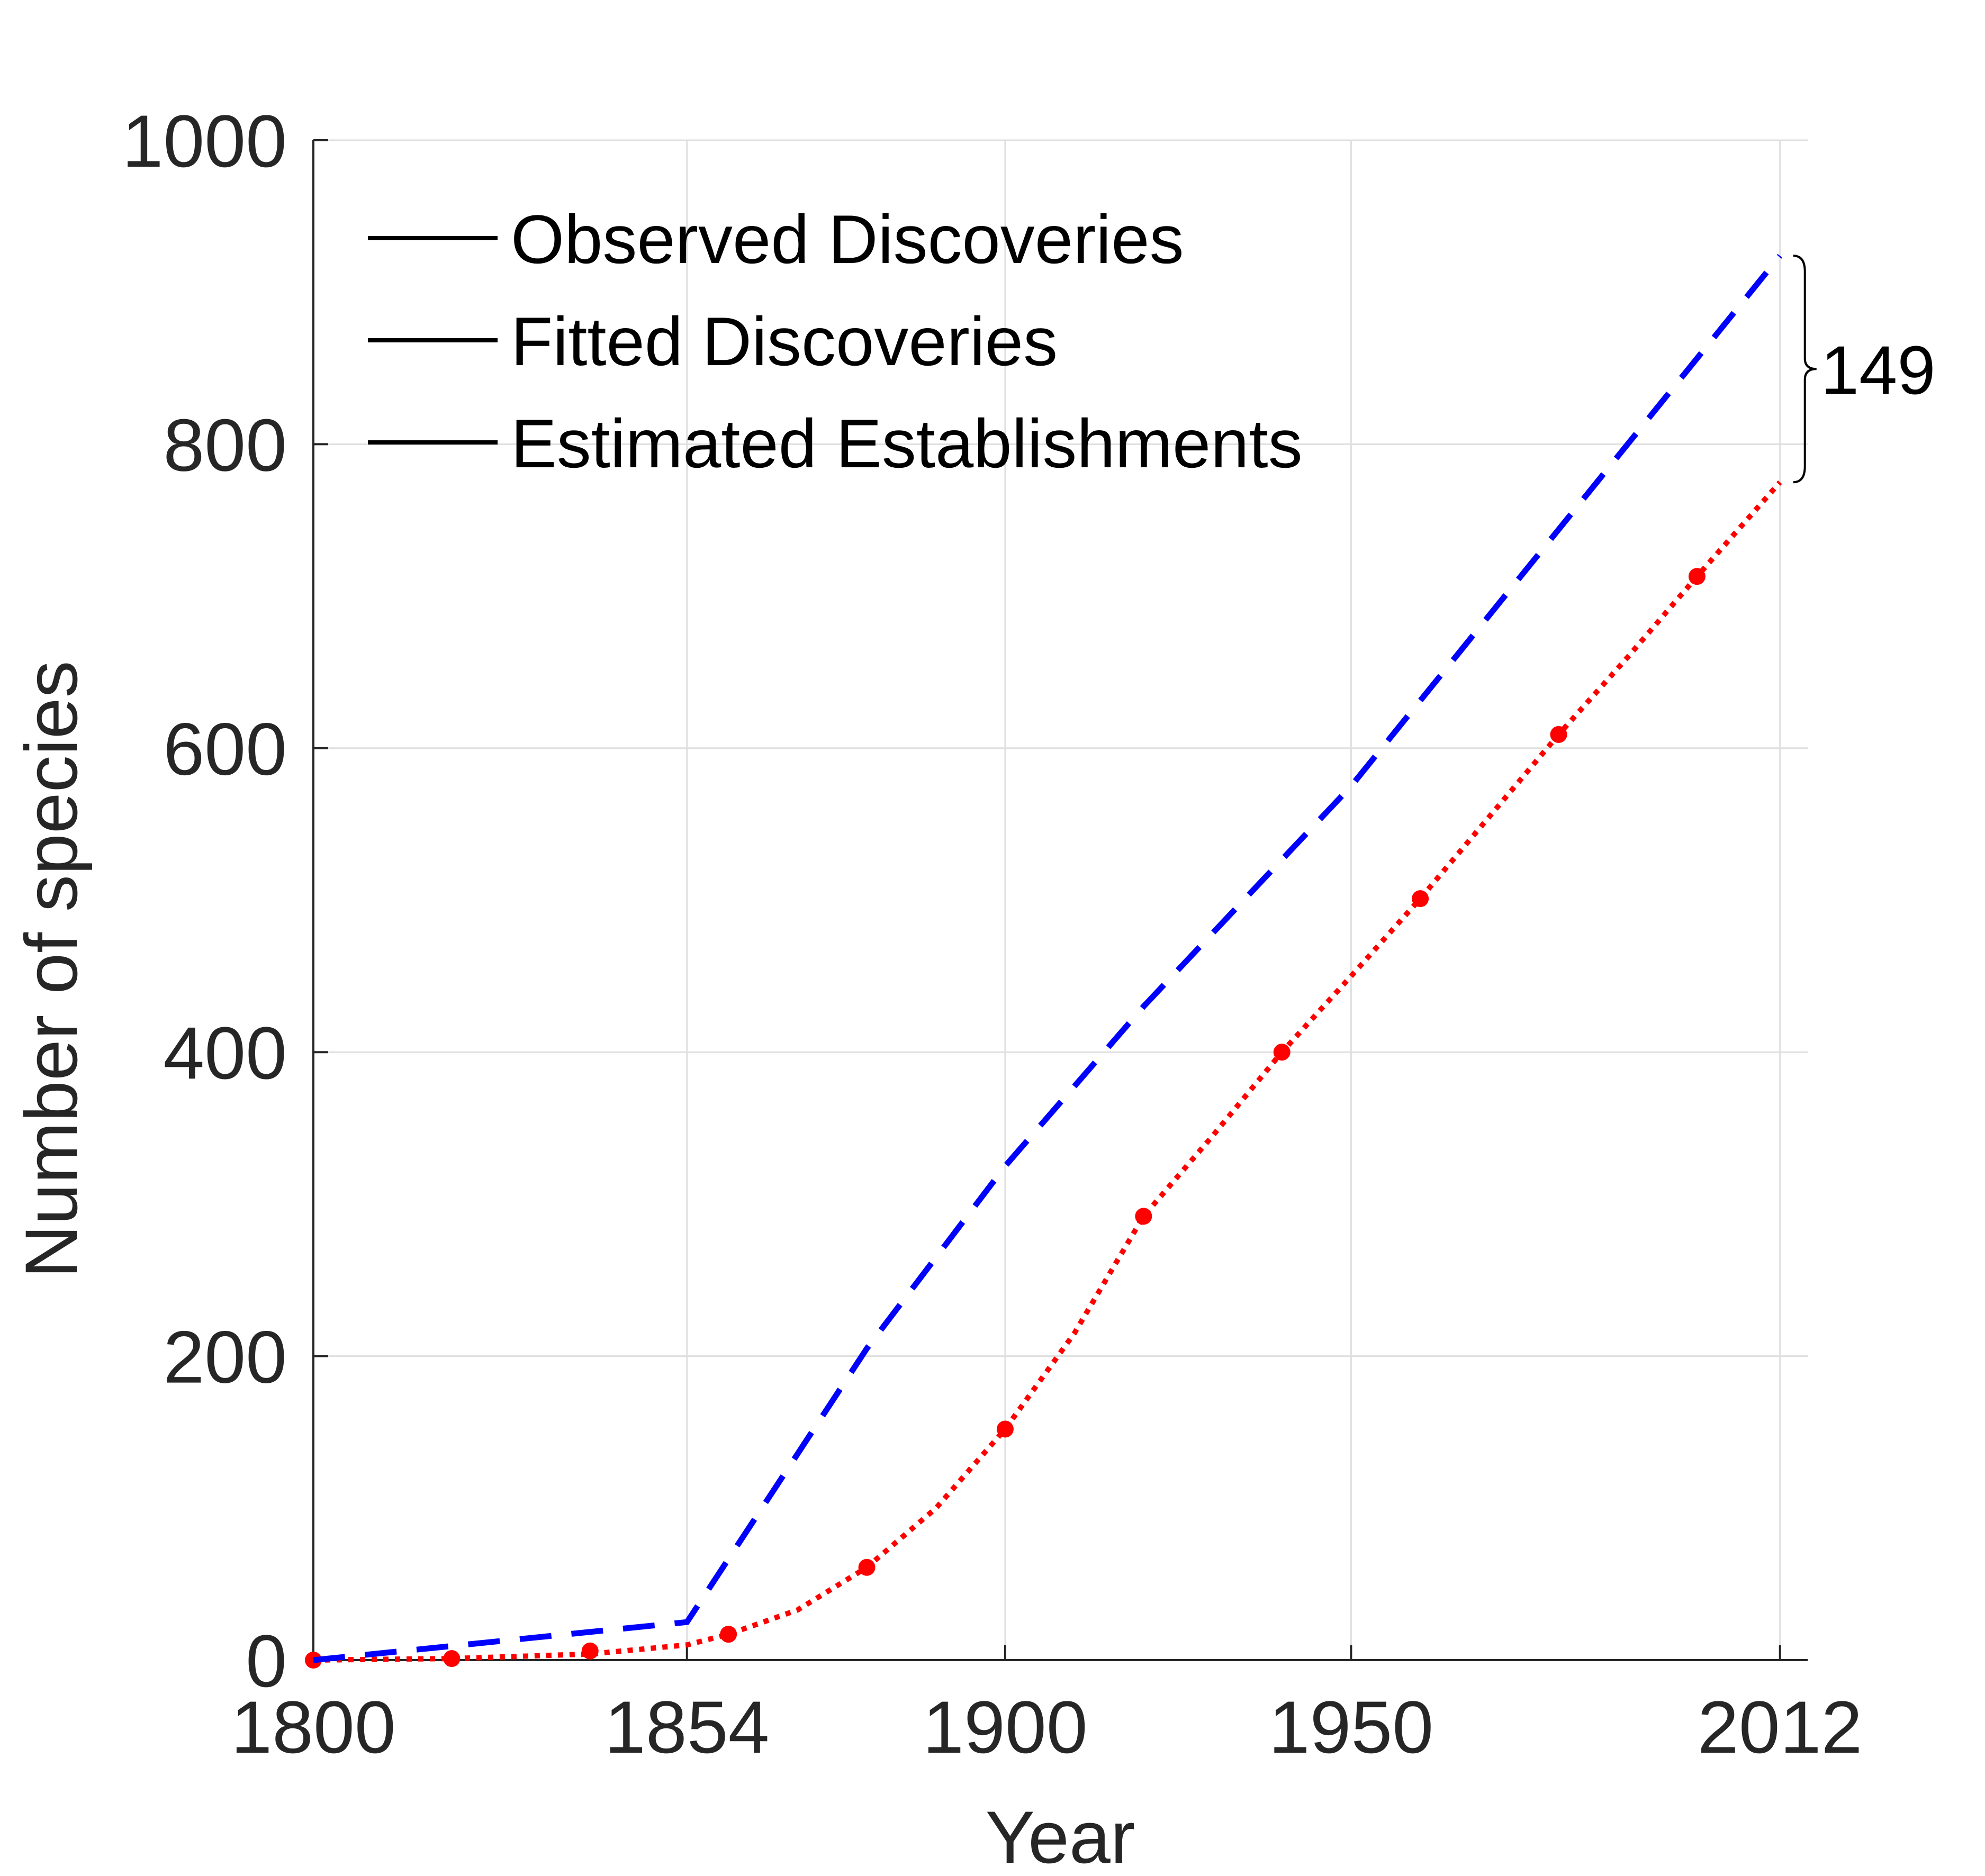  I want to click on y-tick-label-600: 600, so click(225, 749).